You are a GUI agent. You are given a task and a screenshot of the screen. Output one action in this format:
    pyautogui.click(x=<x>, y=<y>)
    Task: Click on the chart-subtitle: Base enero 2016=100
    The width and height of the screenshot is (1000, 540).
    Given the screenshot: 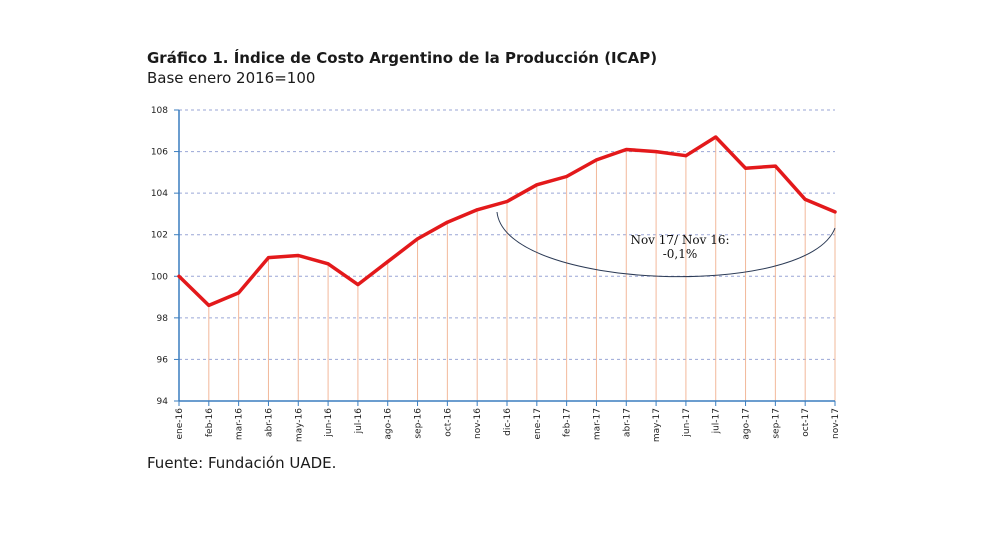 What is the action you would take?
    pyautogui.click(x=231, y=78)
    